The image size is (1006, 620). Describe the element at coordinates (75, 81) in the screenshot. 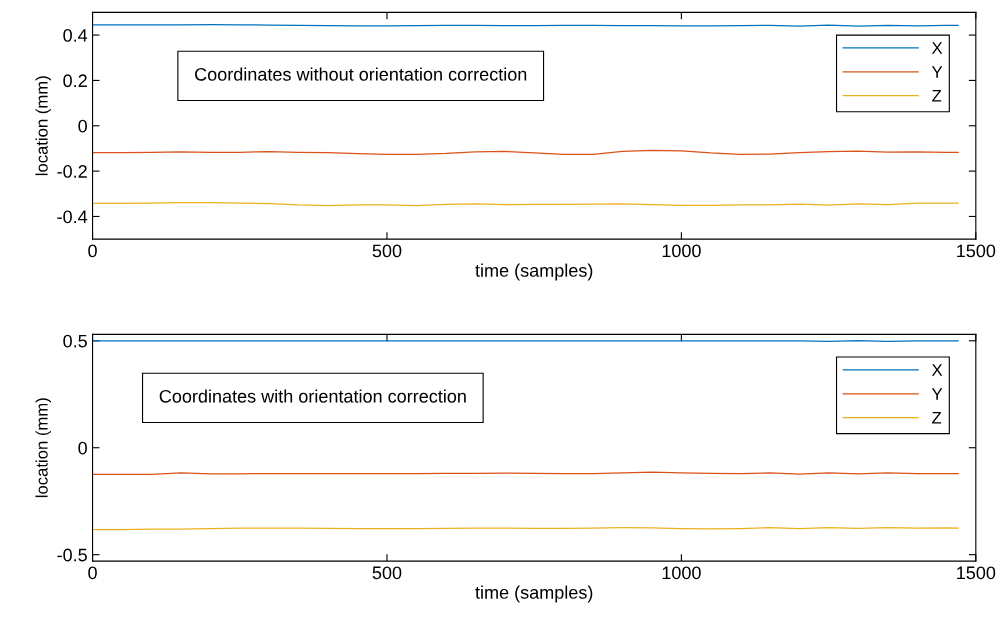

I see `y-tick-label: 0.2` at that location.